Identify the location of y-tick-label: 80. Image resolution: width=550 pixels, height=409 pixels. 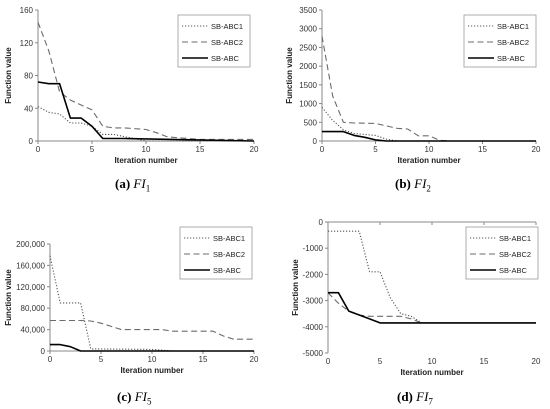
(28, 76).